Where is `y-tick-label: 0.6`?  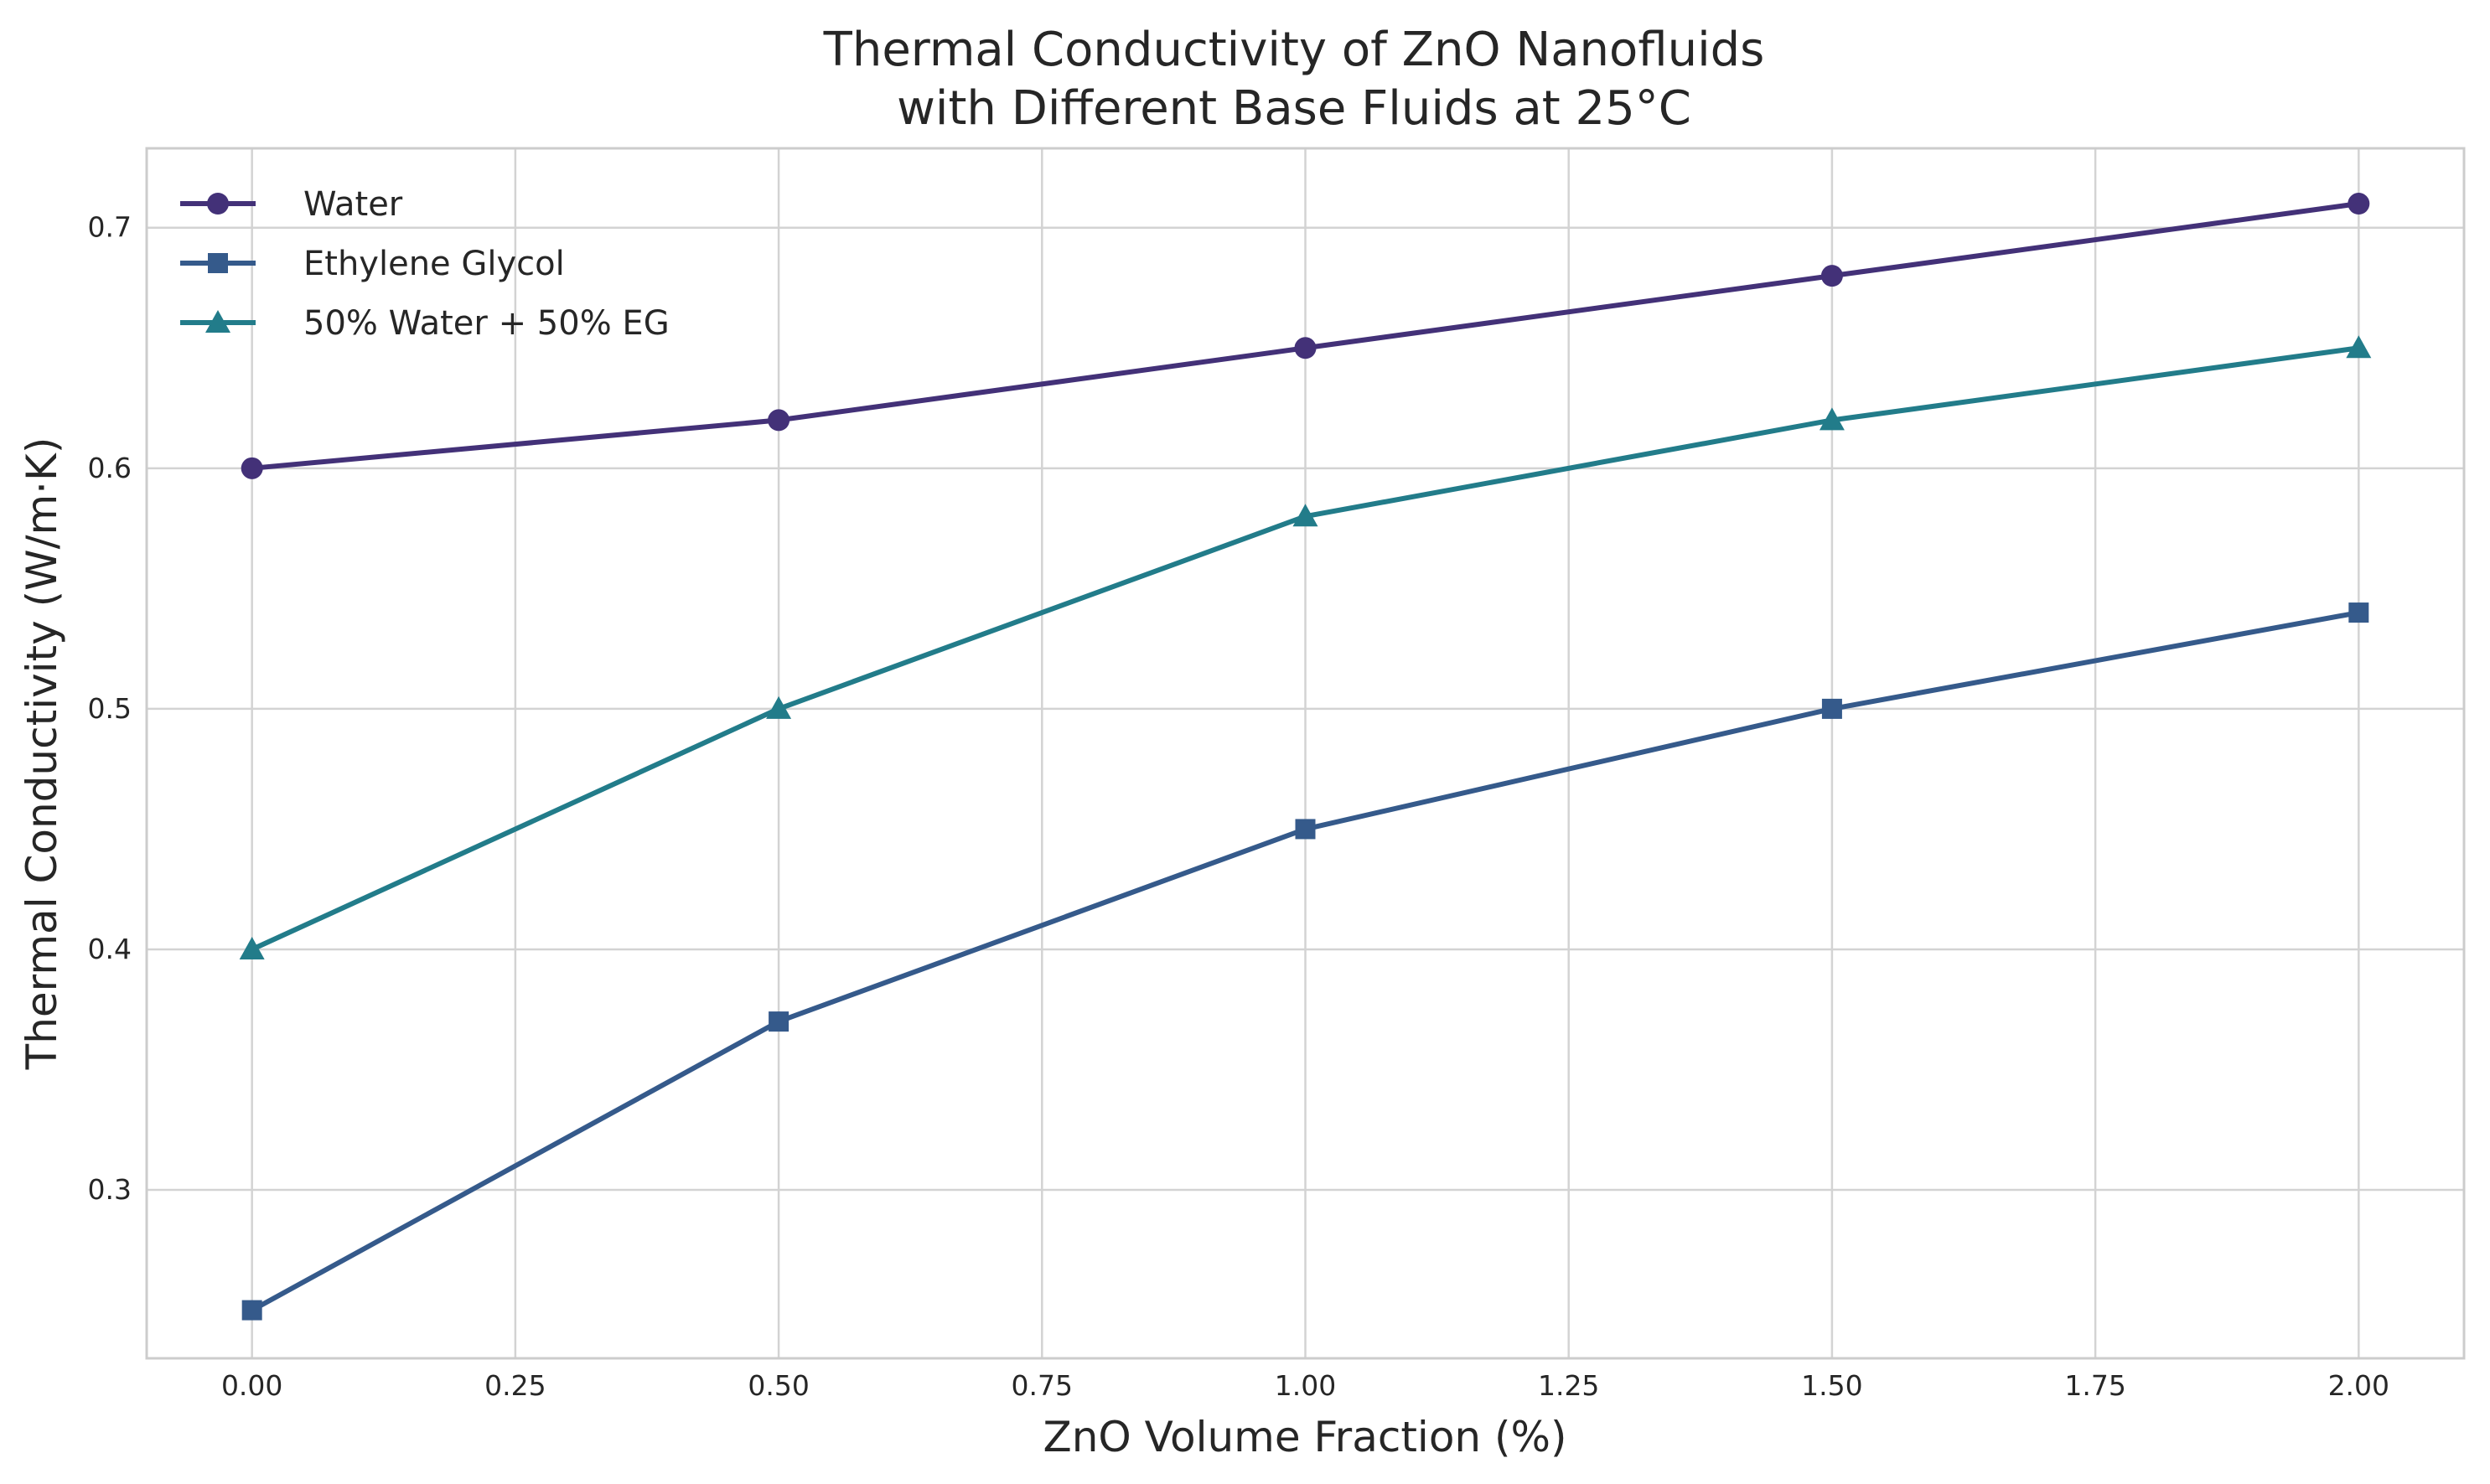 y-tick-label: 0.6 is located at coordinates (110, 468).